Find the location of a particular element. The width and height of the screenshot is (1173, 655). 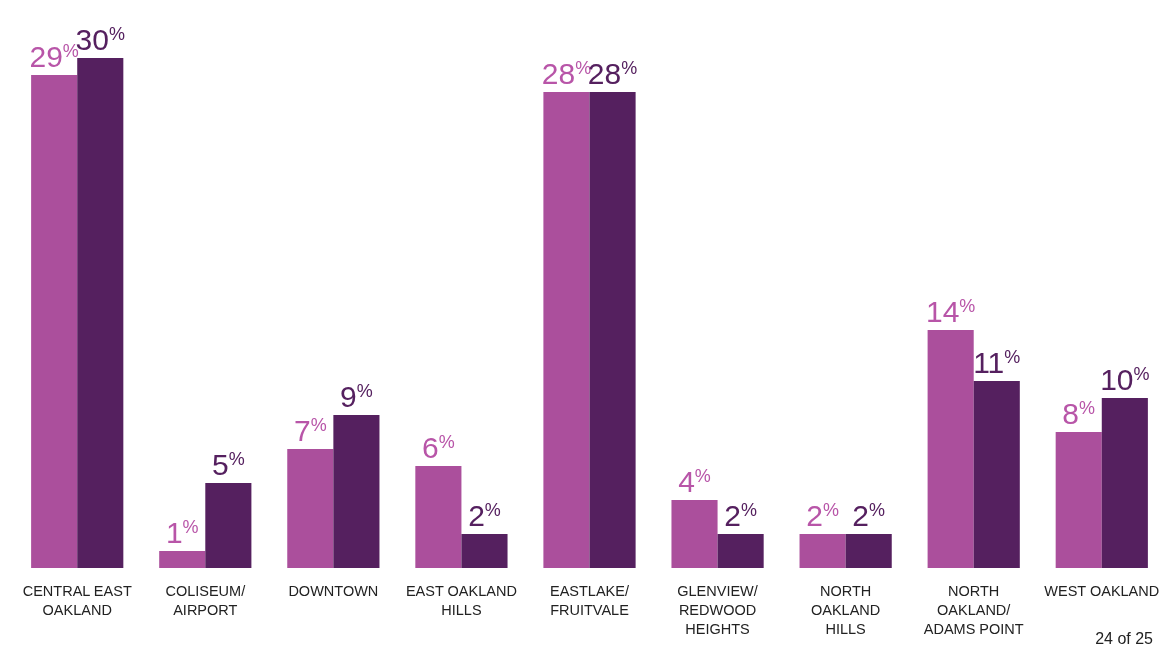

x-tick-label: NORTH OAKLAND/ ADAMS POINT is located at coordinates (973, 610).